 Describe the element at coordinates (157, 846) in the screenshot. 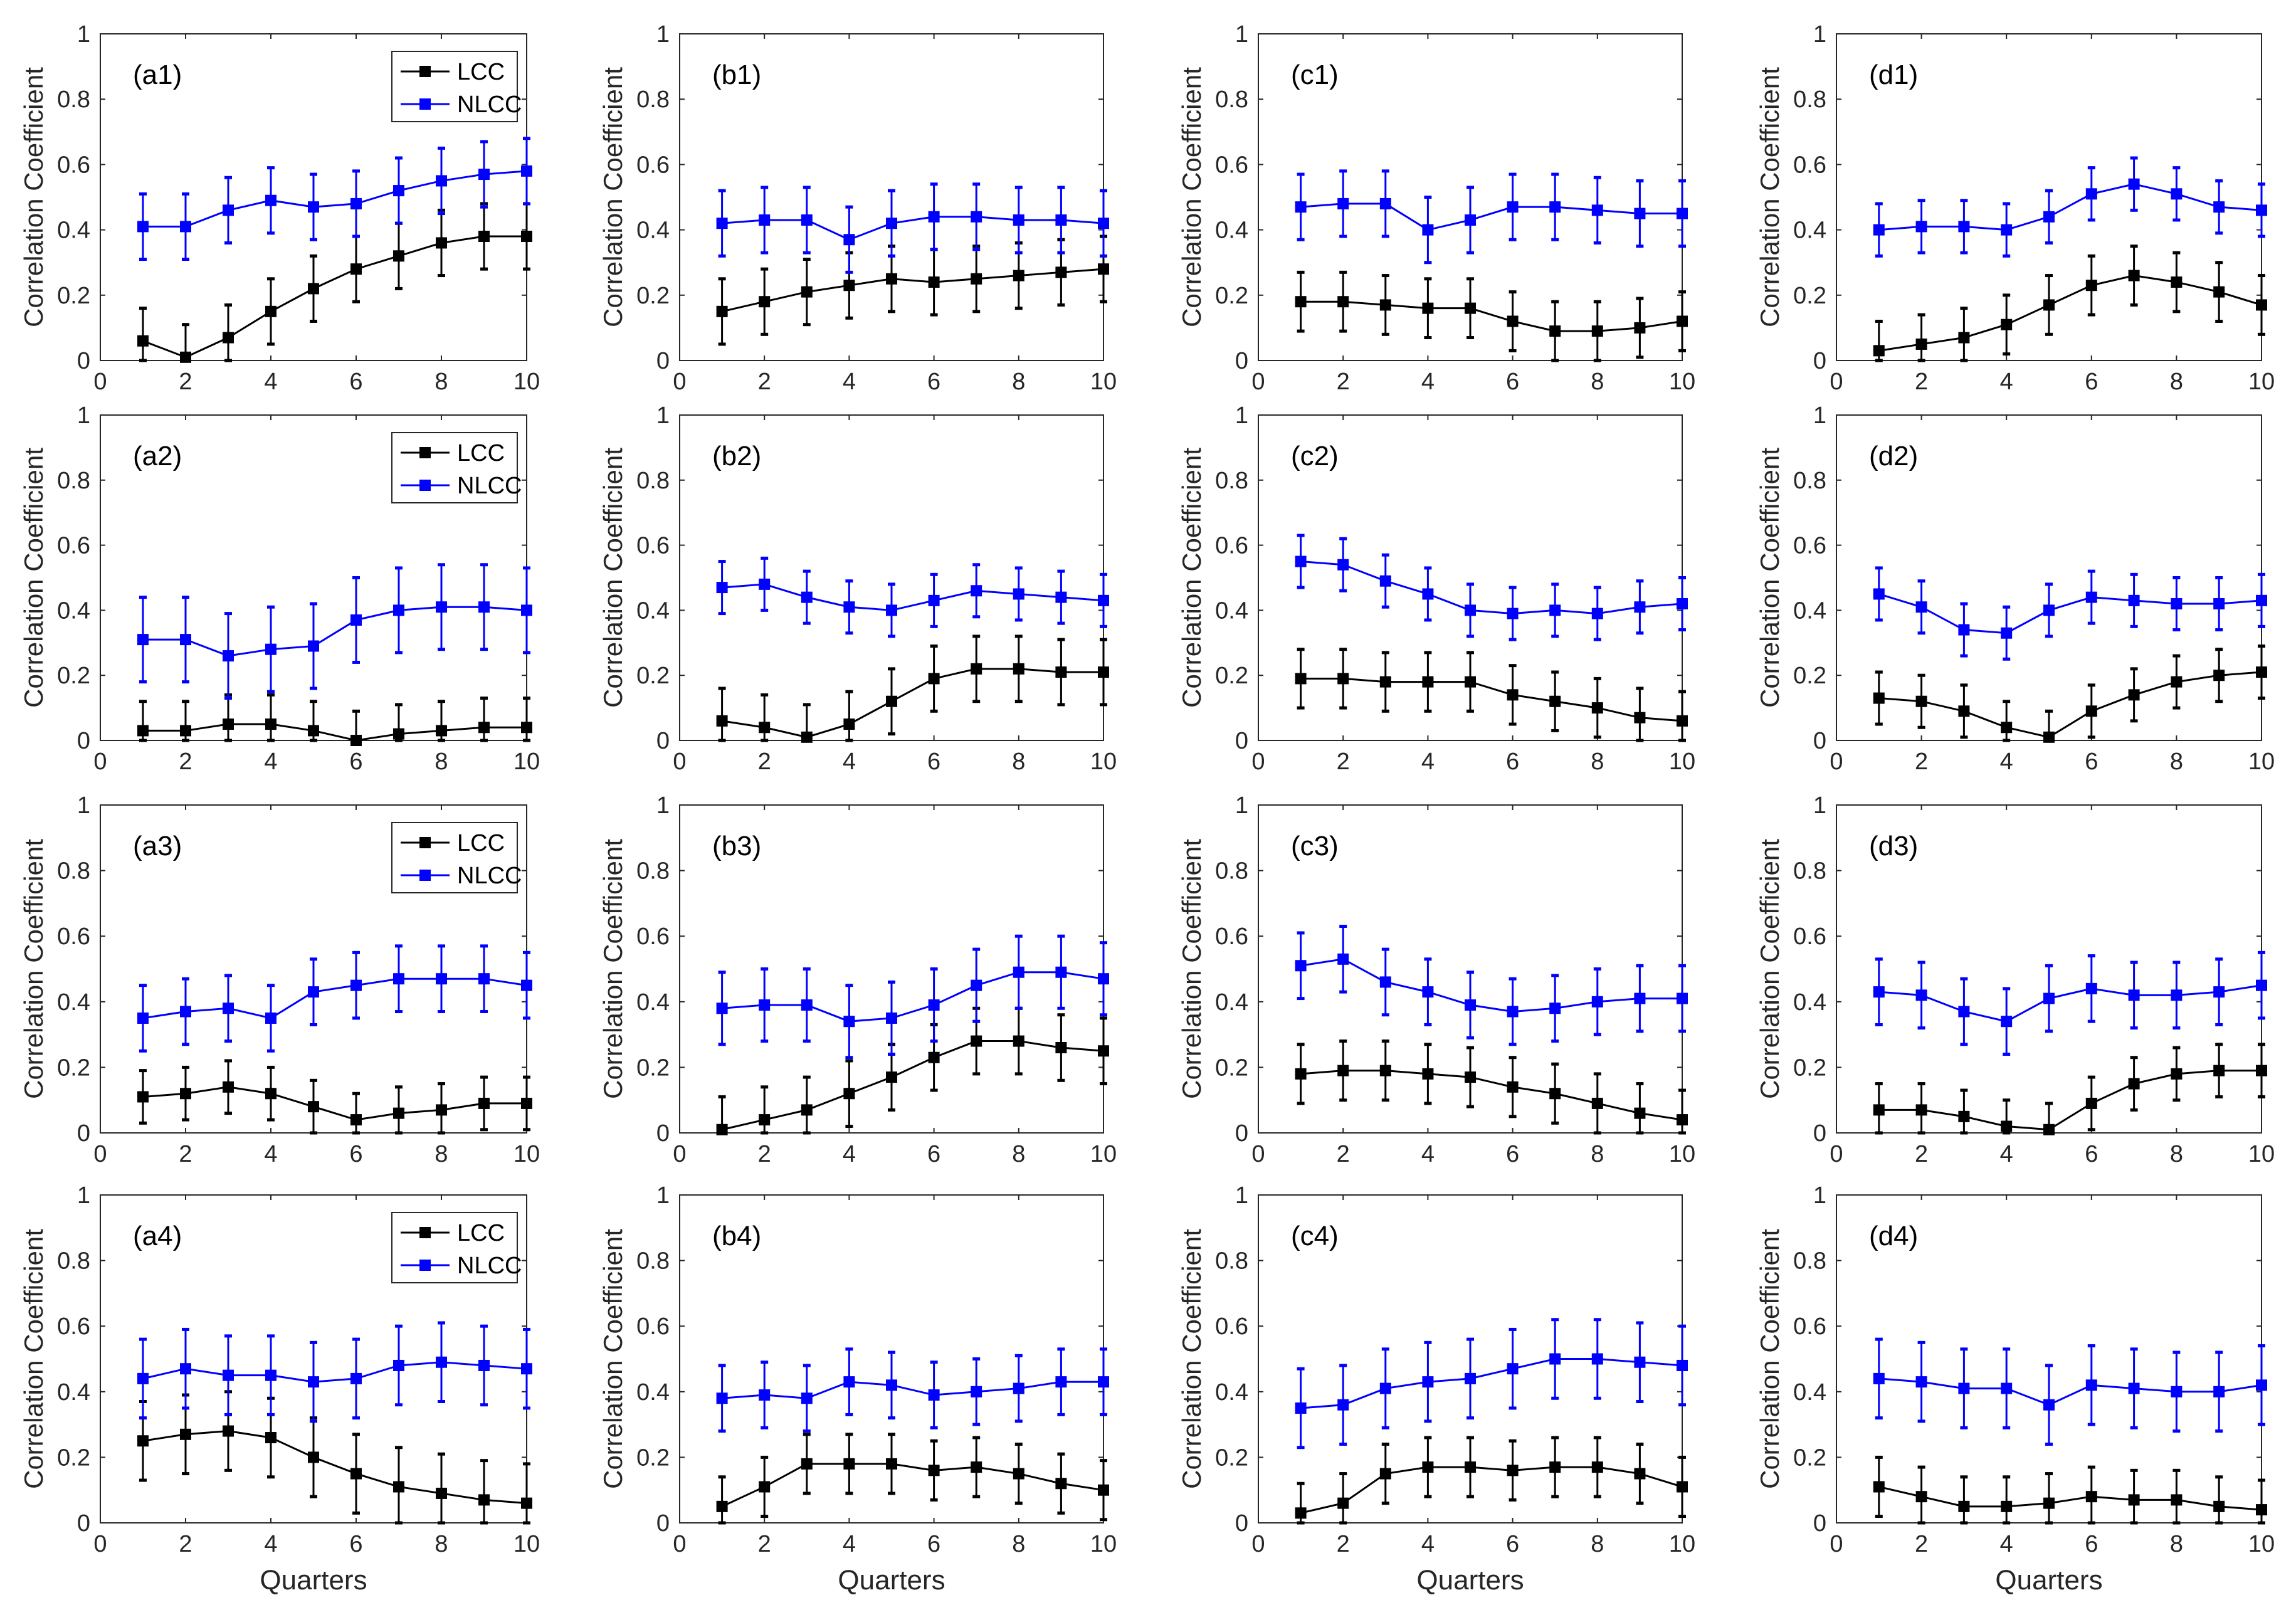

I see `panel-label: (a3)` at that location.